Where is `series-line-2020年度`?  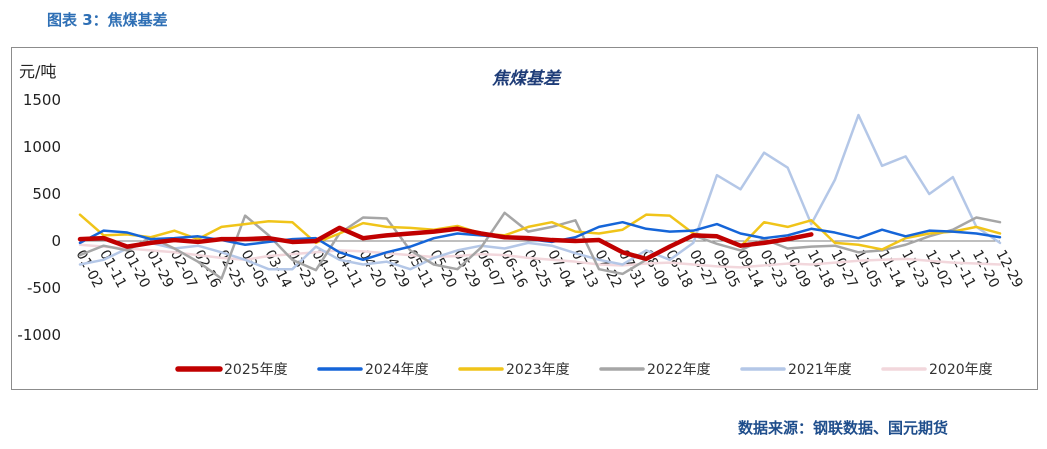
series-line-2020年度 is located at coordinates (540, 256).